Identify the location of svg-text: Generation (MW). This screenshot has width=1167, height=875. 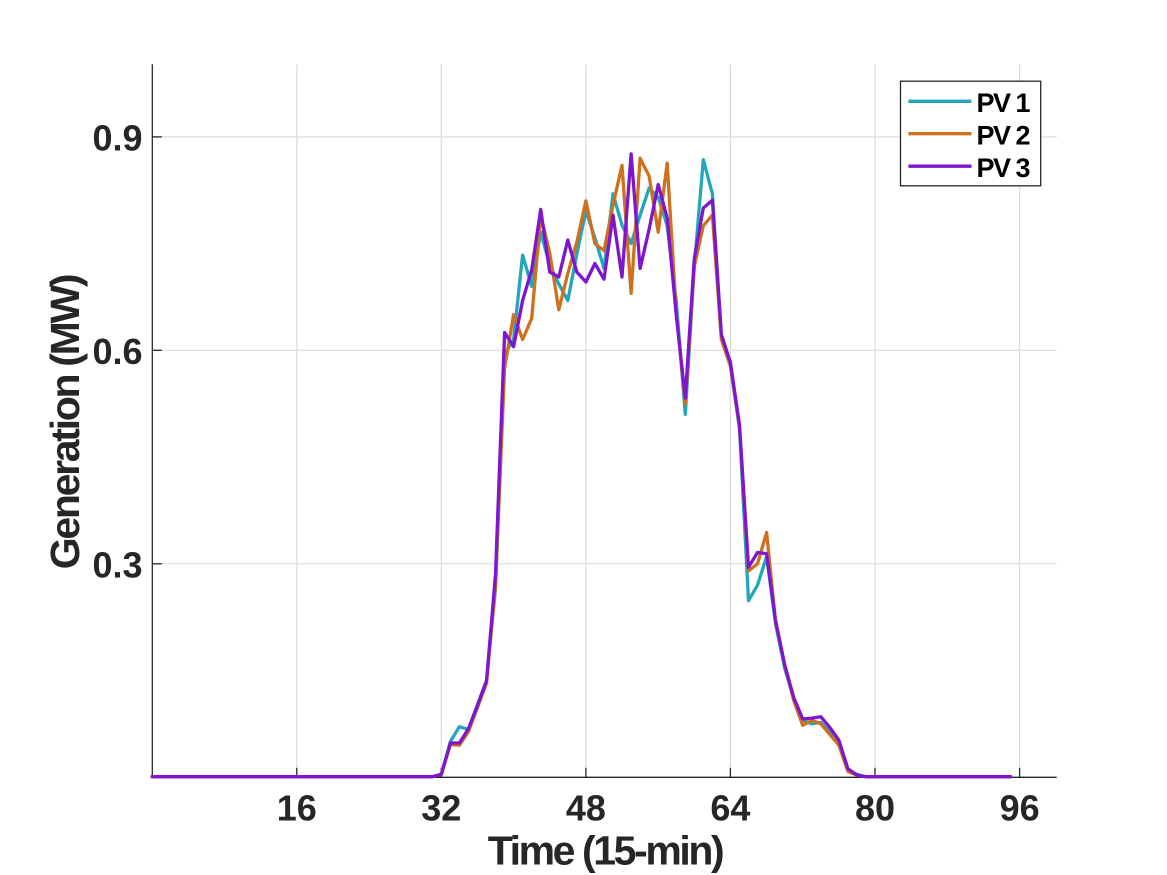
(65, 422).